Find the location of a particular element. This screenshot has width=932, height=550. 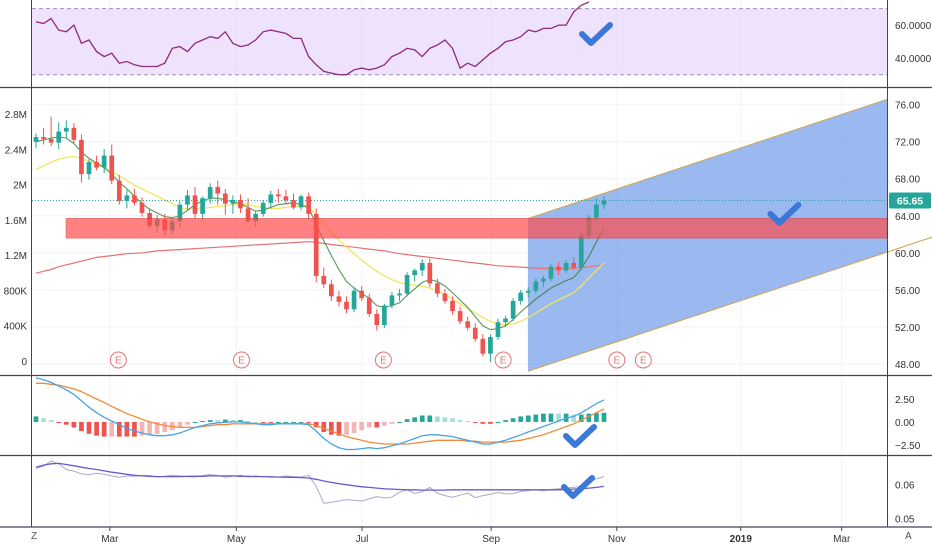

adx-tick-label: 0.06 is located at coordinates (905, 486).